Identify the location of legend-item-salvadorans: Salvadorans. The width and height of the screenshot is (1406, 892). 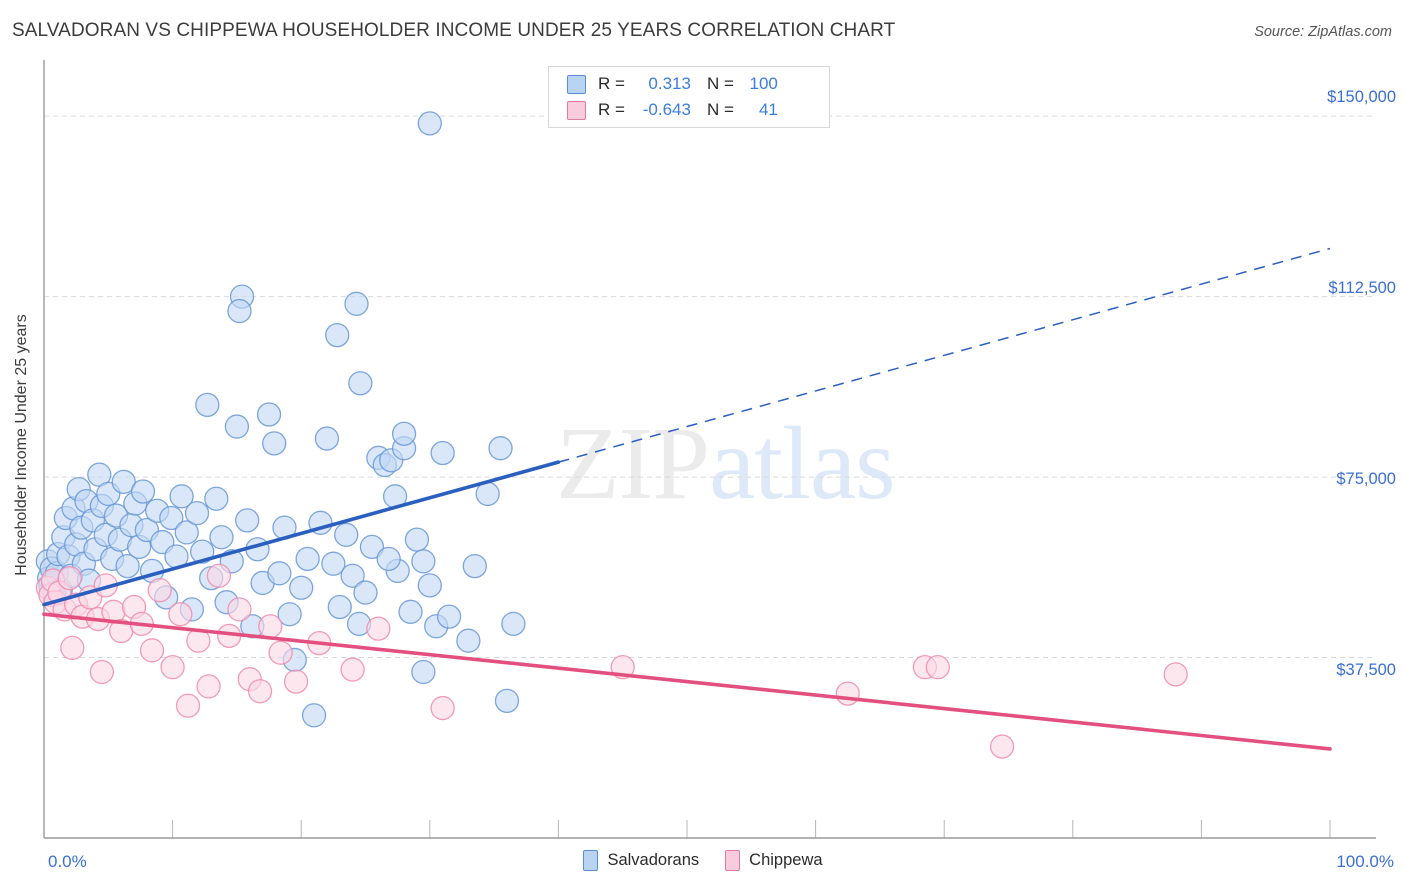
(641, 860).